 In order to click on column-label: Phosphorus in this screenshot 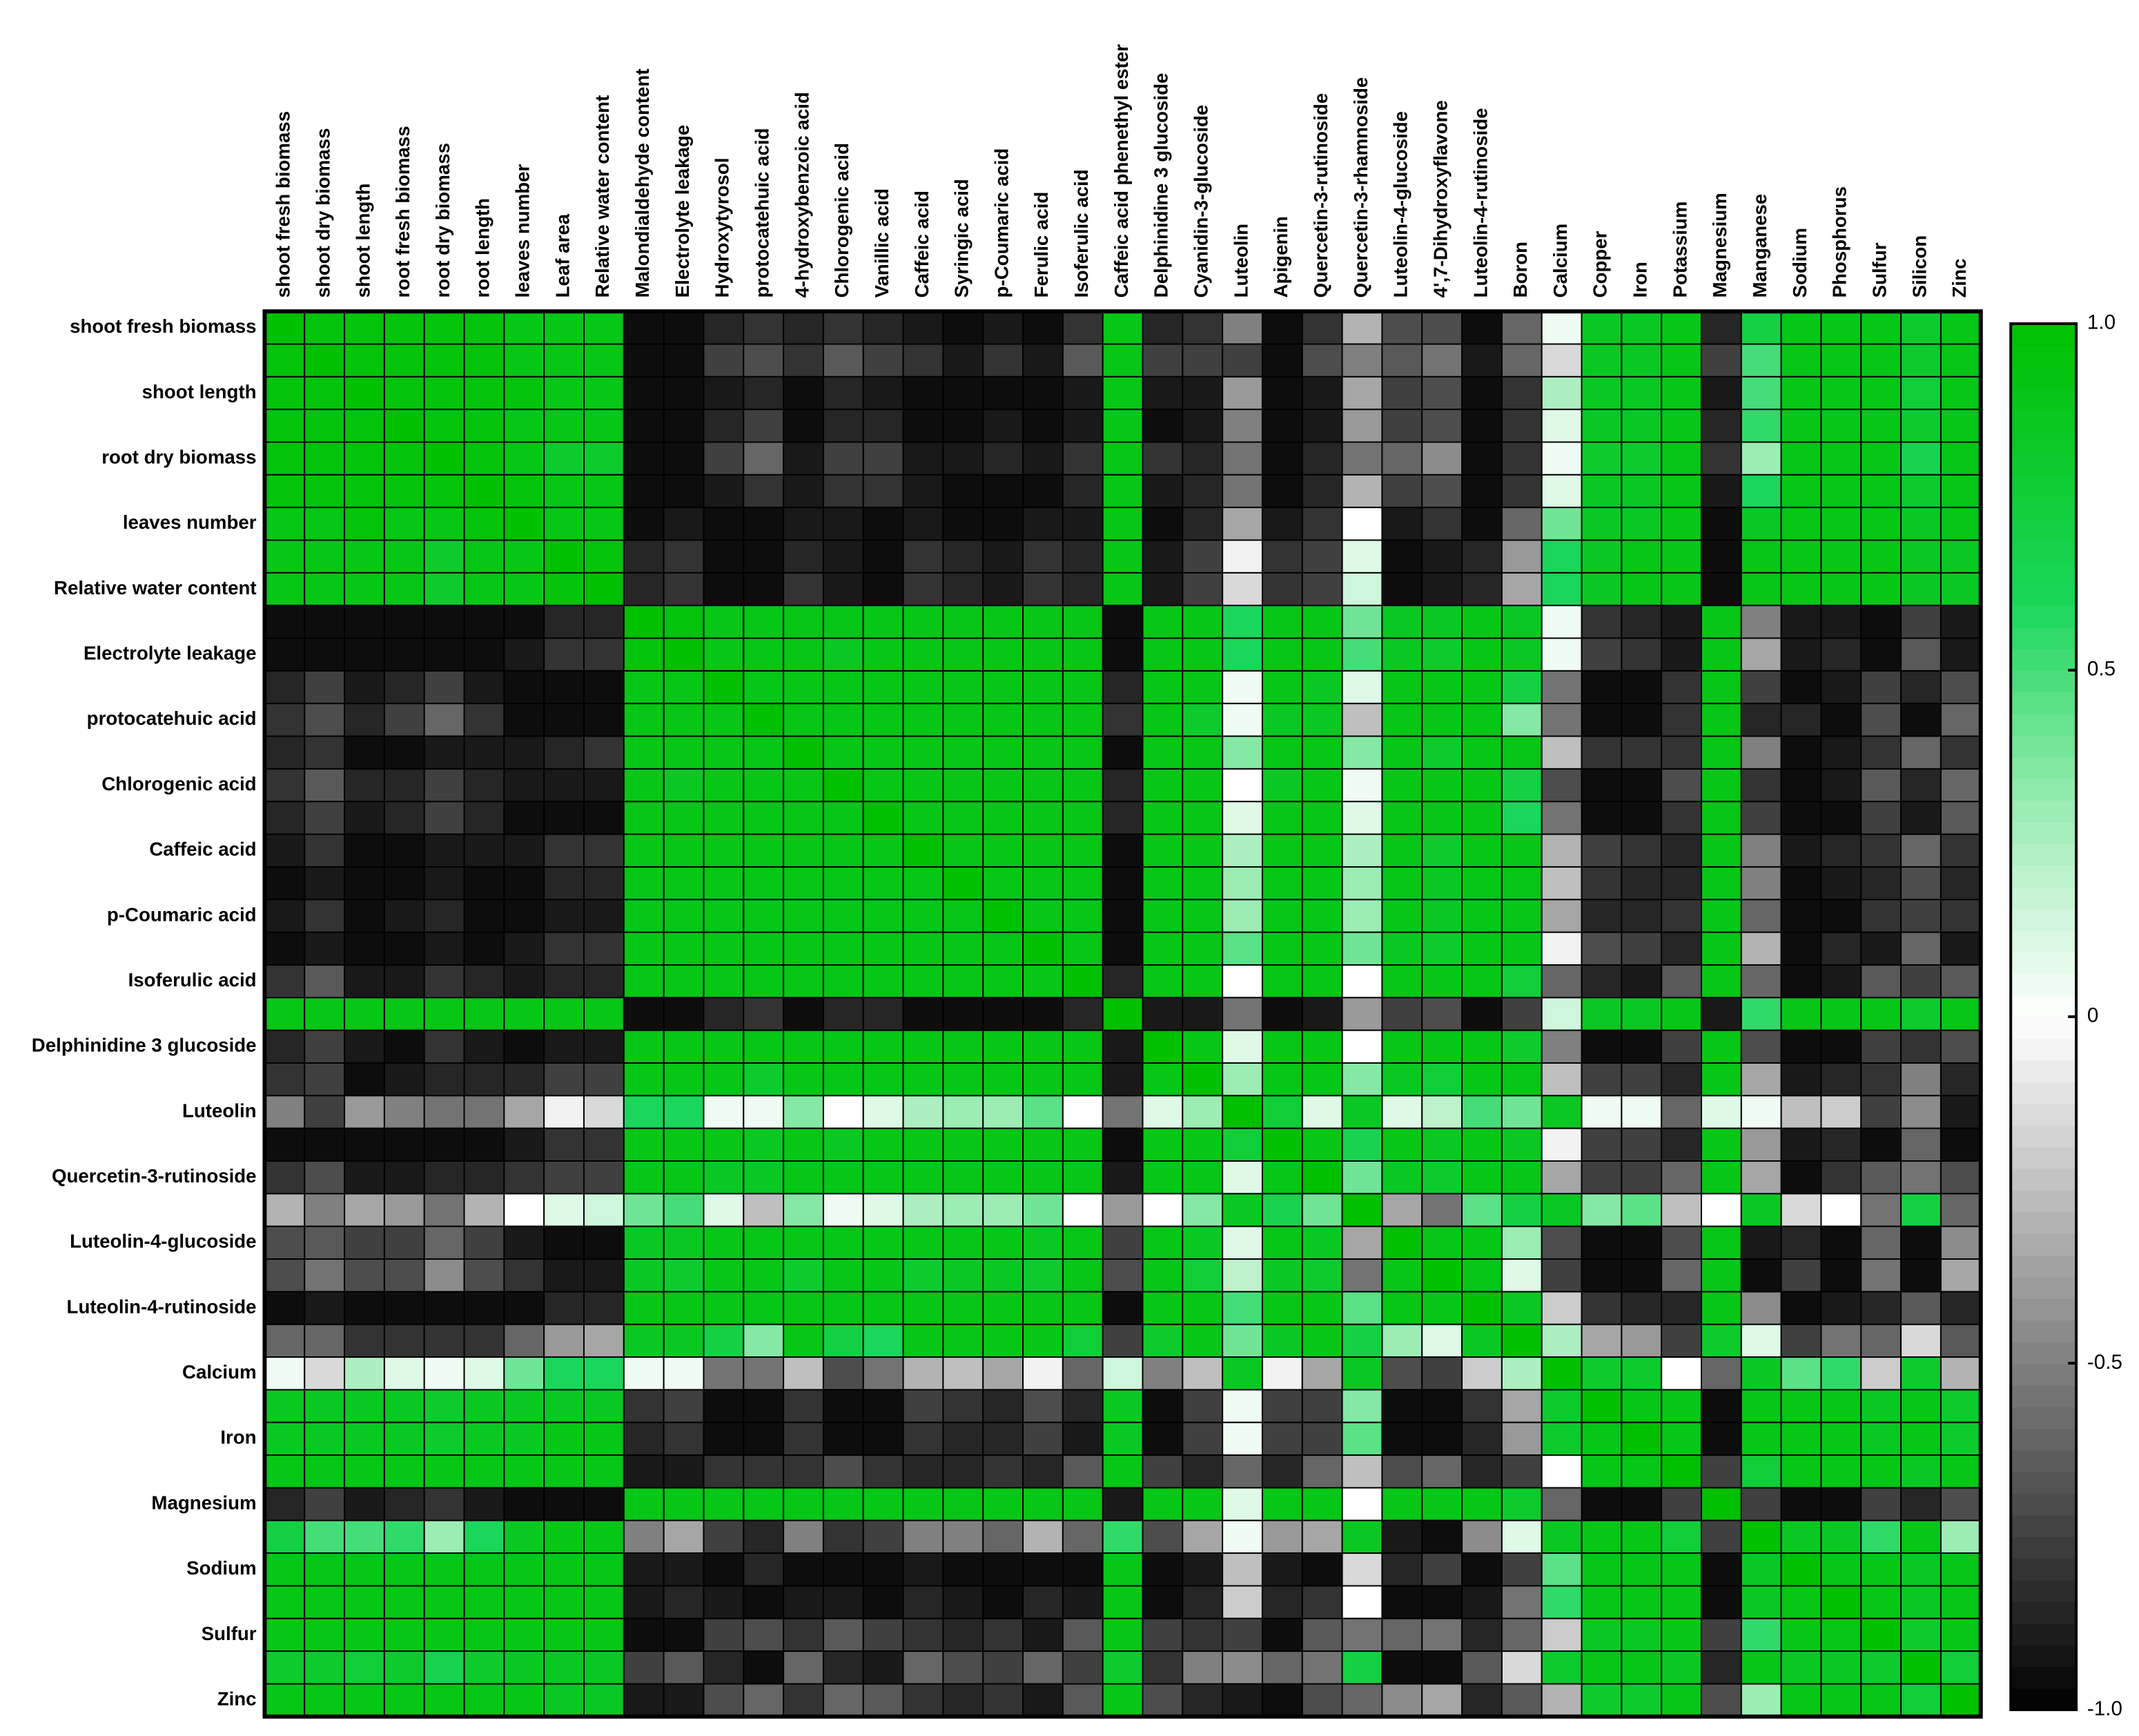, I will do `click(1839, 242)`.